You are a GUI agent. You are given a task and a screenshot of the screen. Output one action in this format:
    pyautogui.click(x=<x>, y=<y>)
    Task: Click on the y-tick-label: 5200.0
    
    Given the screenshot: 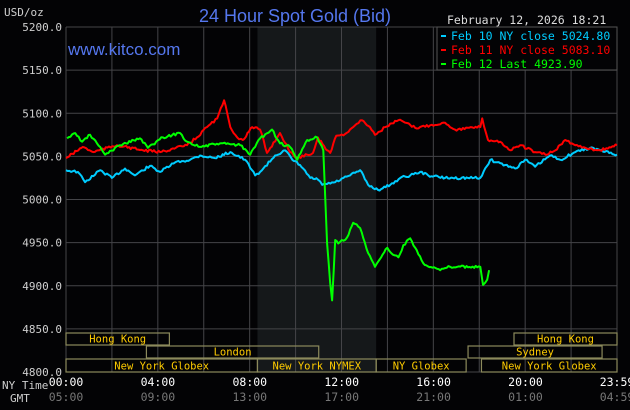 What is the action you would take?
    pyautogui.click(x=42, y=27)
    